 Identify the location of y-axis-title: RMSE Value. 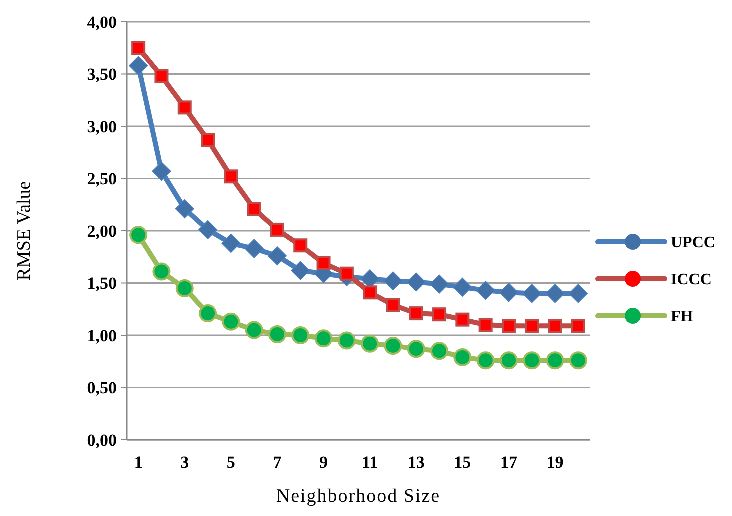
(24, 231).